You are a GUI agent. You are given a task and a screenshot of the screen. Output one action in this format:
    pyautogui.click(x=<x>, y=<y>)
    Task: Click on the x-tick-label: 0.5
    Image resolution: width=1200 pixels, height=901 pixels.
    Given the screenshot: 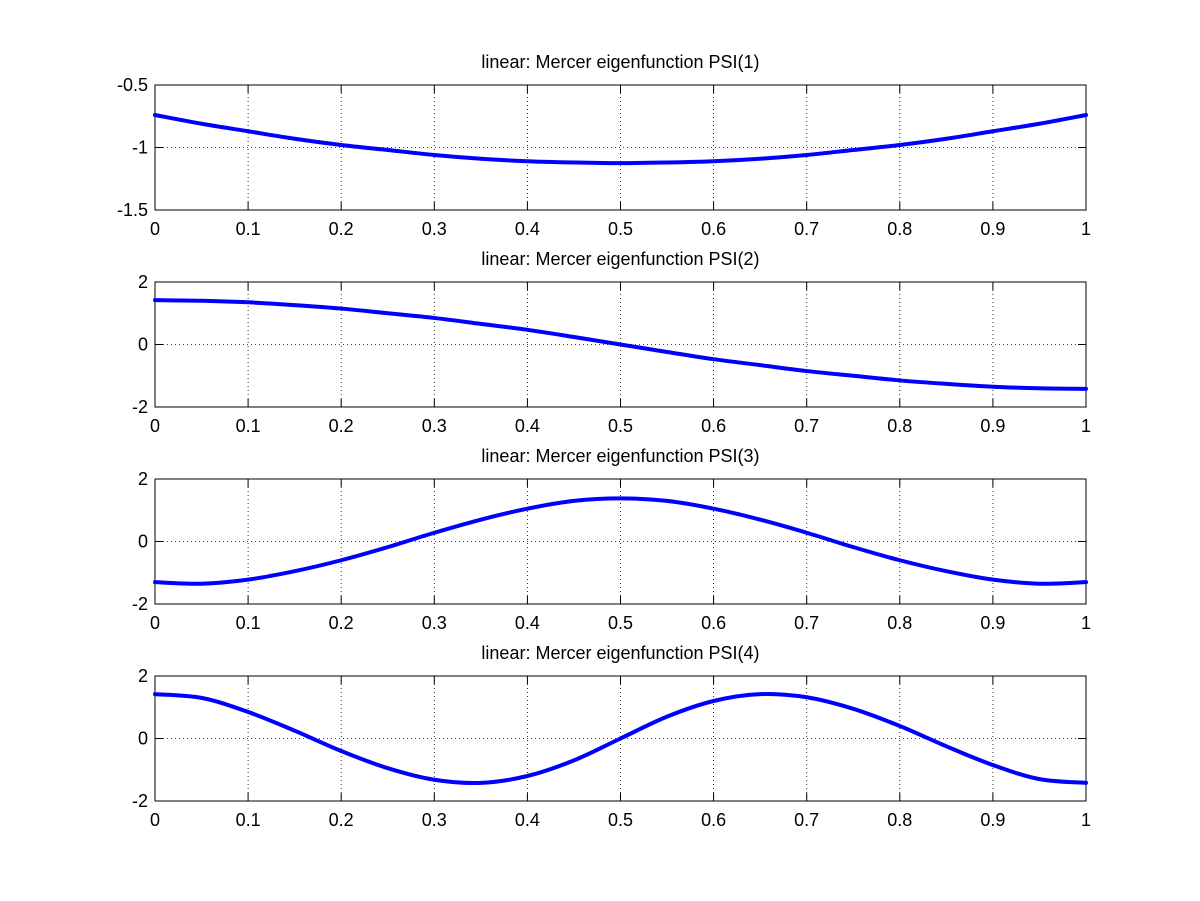 What is the action you would take?
    pyautogui.click(x=620, y=426)
    